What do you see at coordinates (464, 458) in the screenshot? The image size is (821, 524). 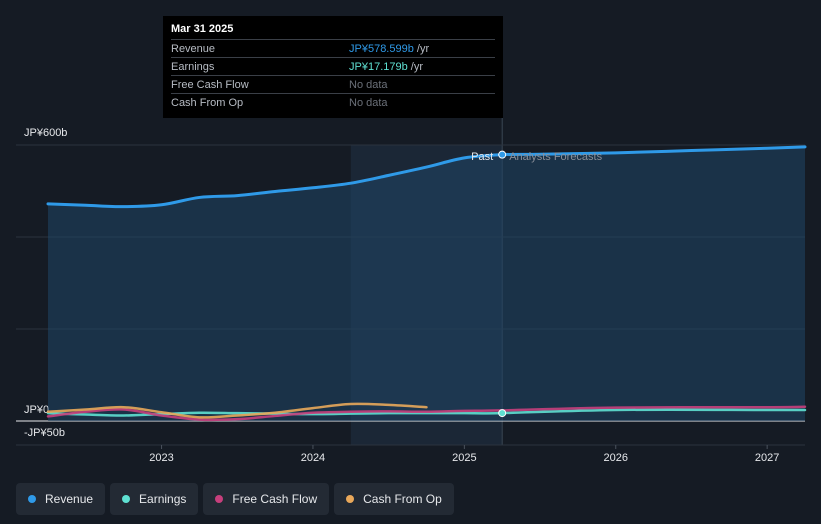 I see `x-tick-label: 2025` at bounding box center [464, 458].